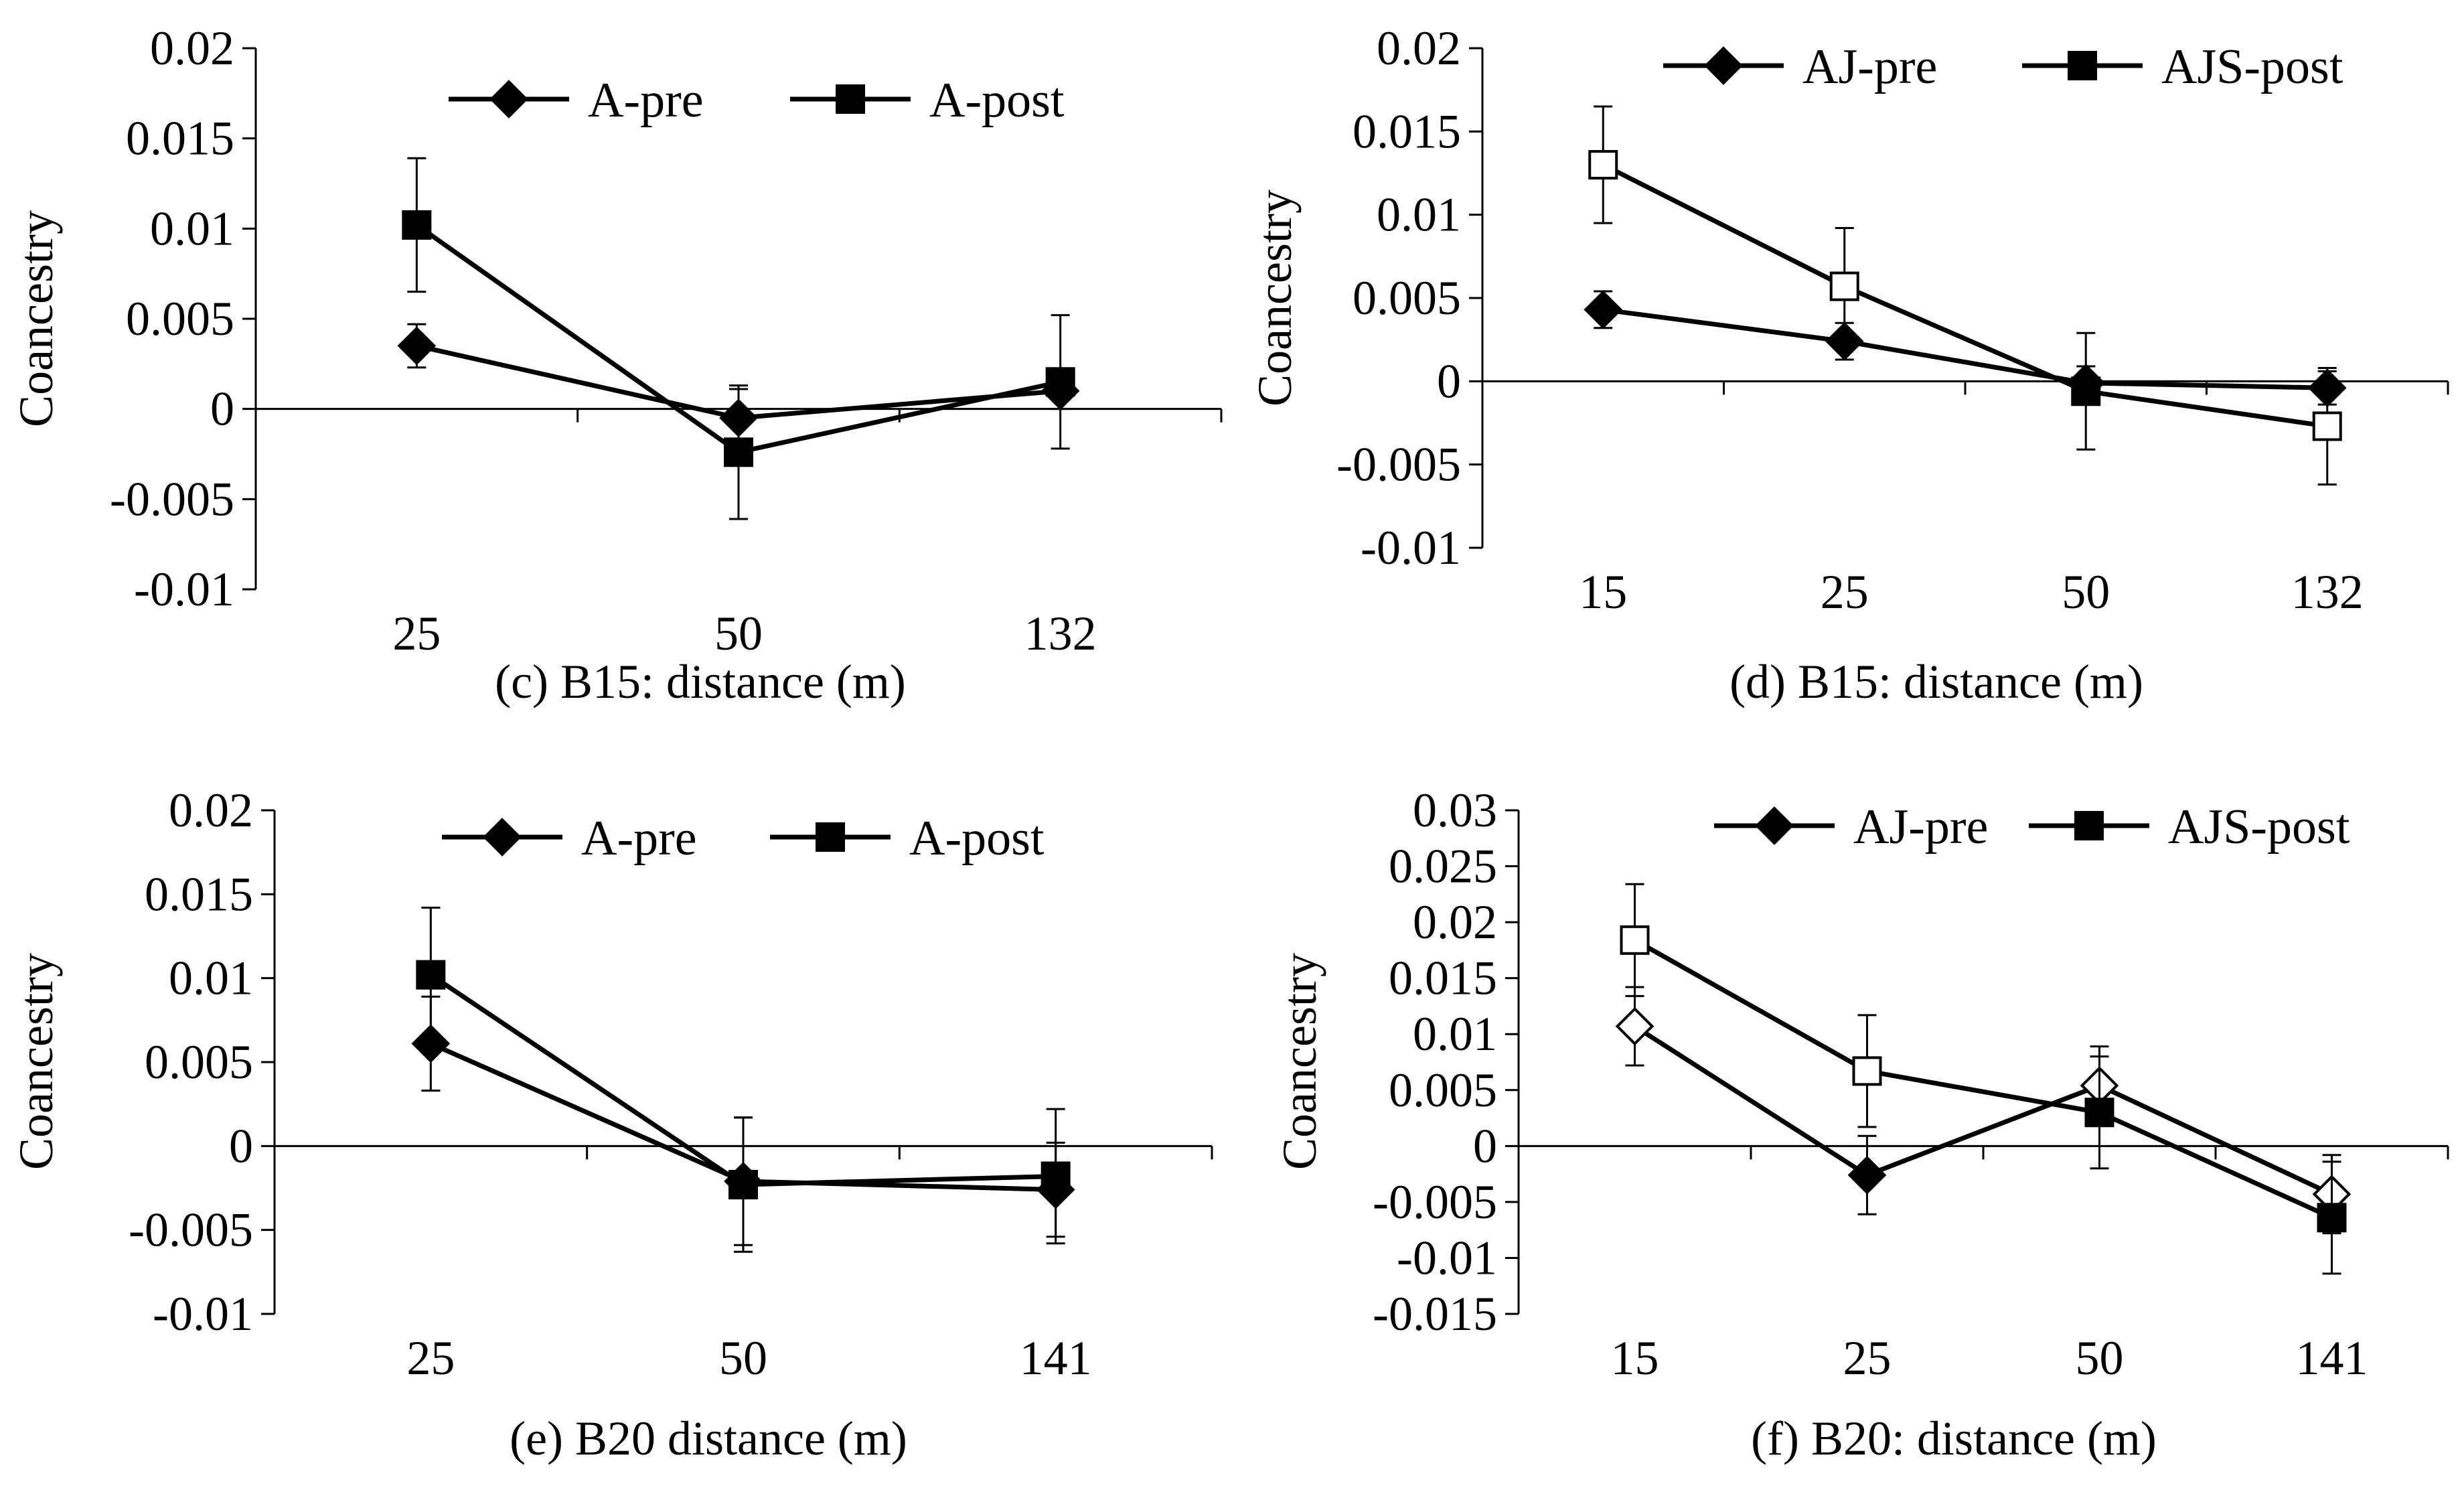 The width and height of the screenshot is (2464, 1488). Describe the element at coordinates (700, 682) in the screenshot. I see `chart-caption: (c) B15: distance (m)` at that location.